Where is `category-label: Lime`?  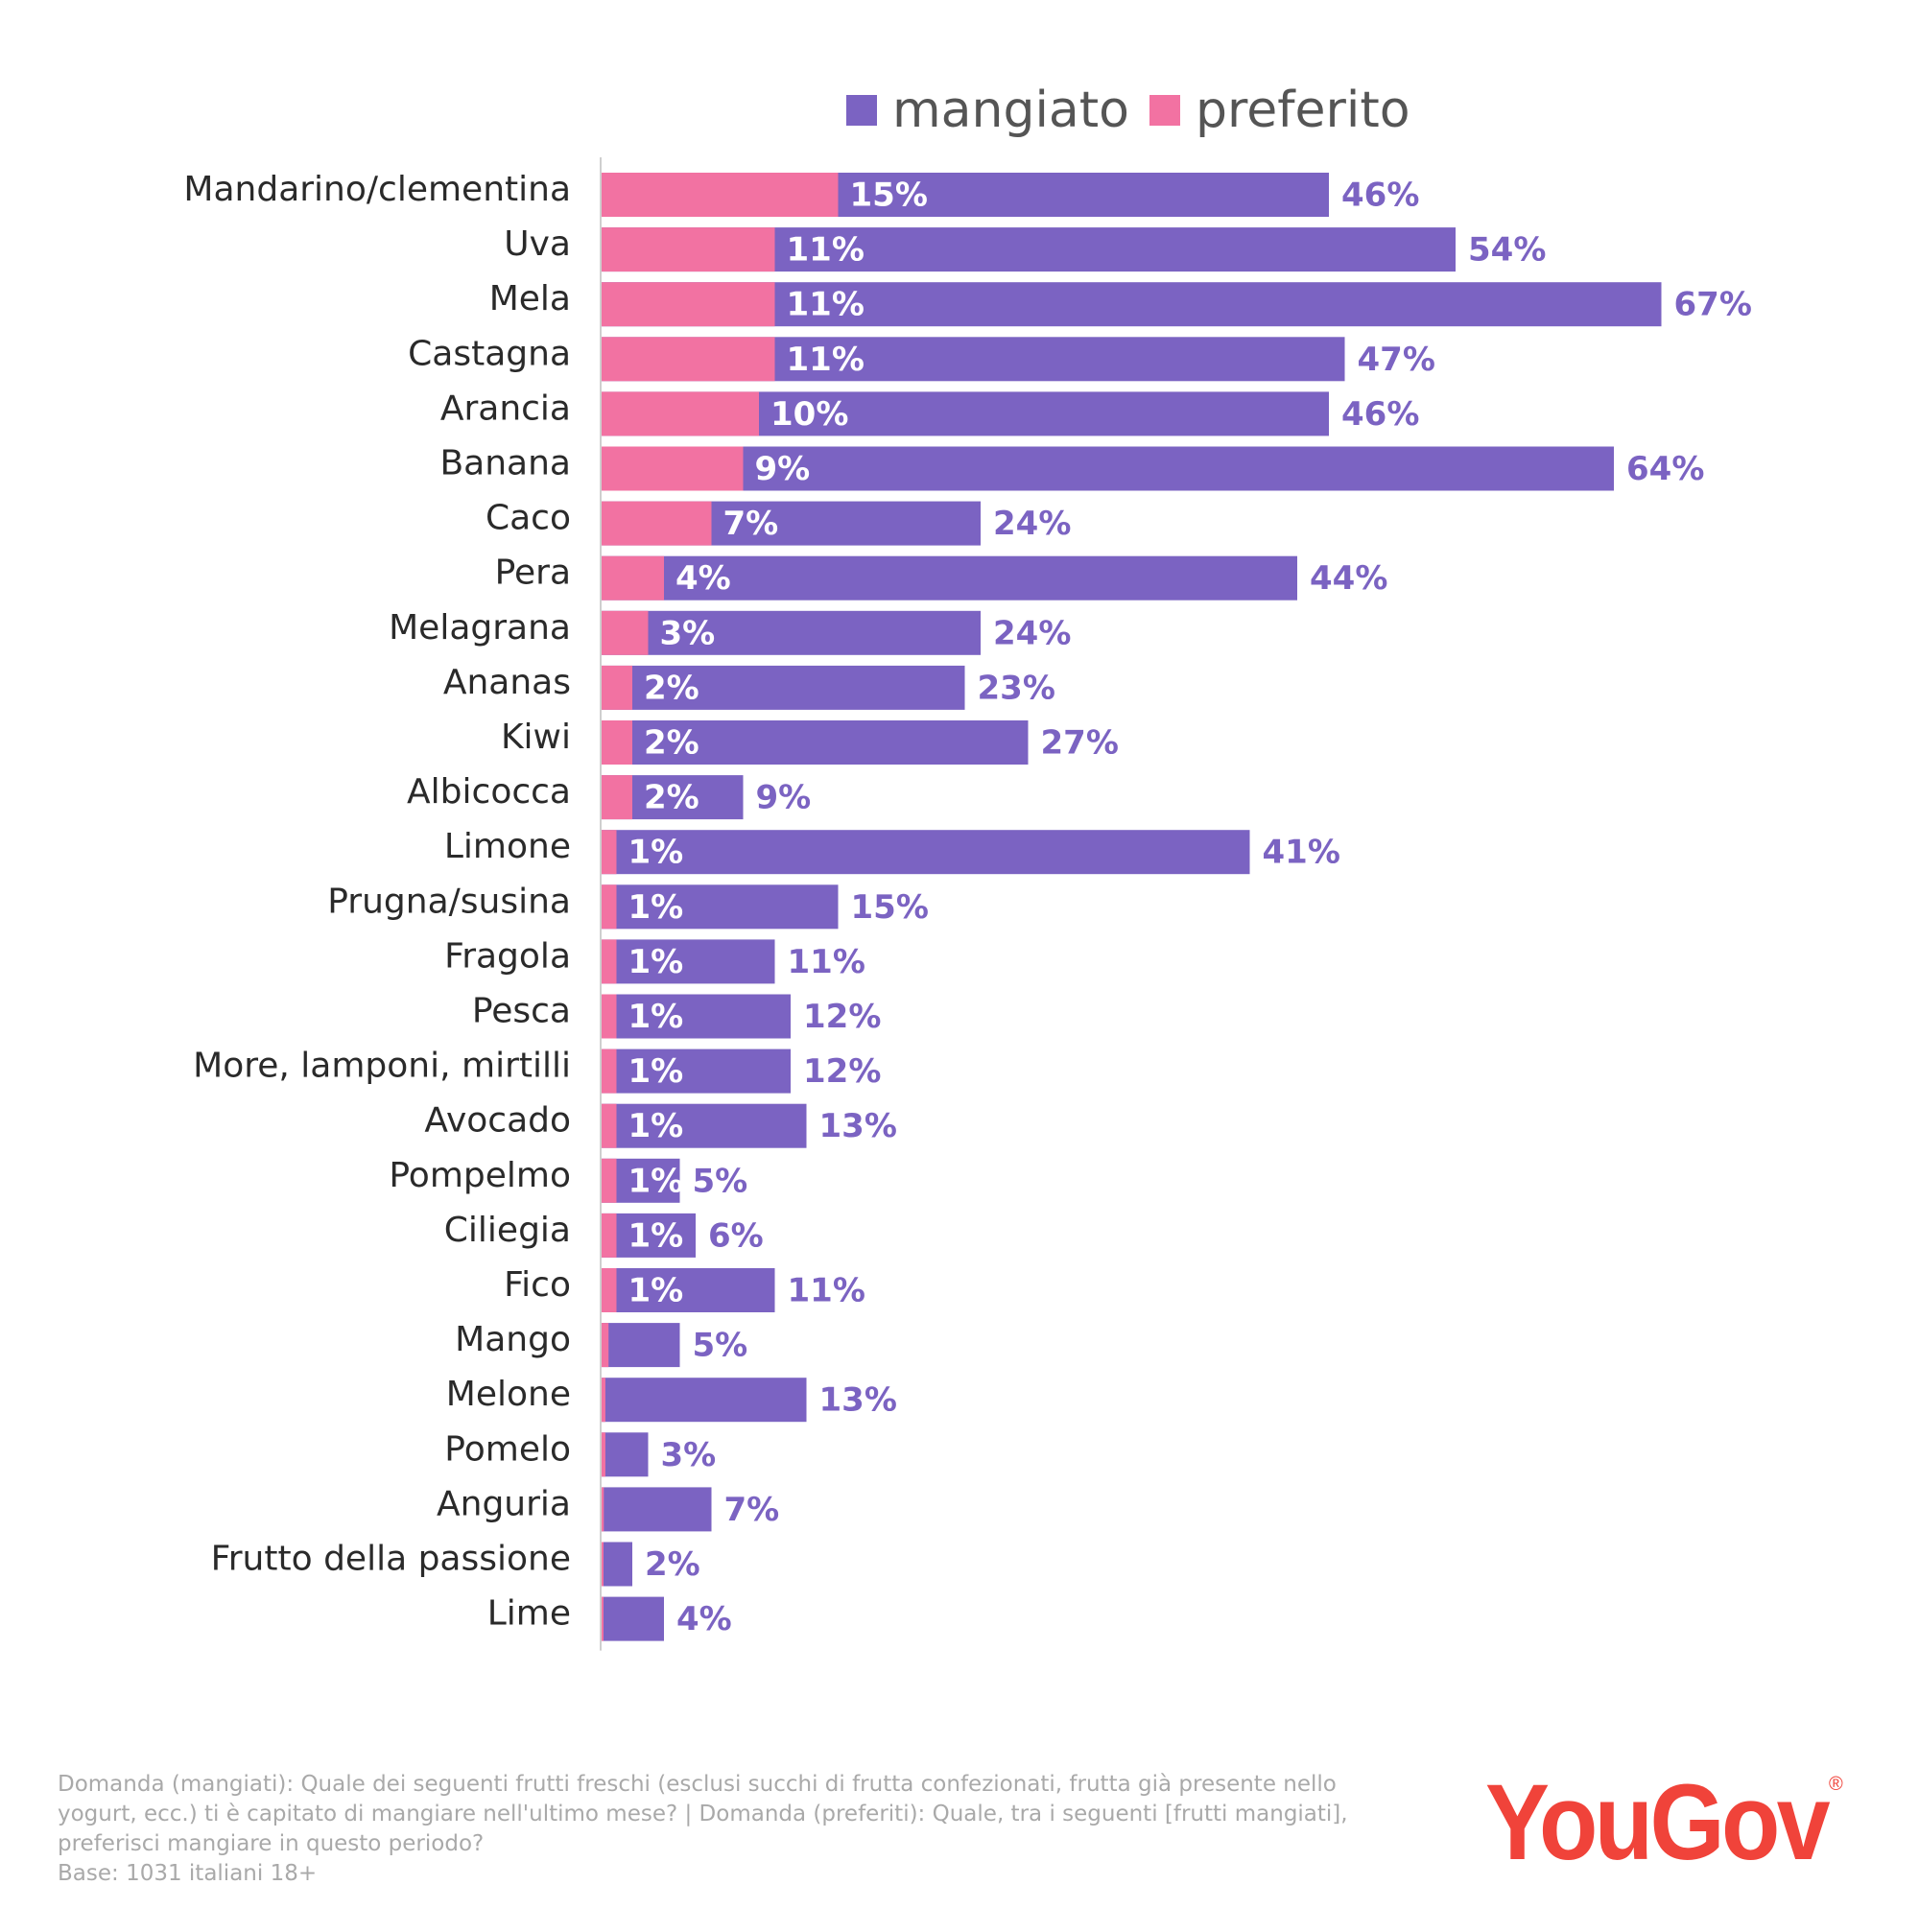
category-label: Lime is located at coordinates (529, 1614).